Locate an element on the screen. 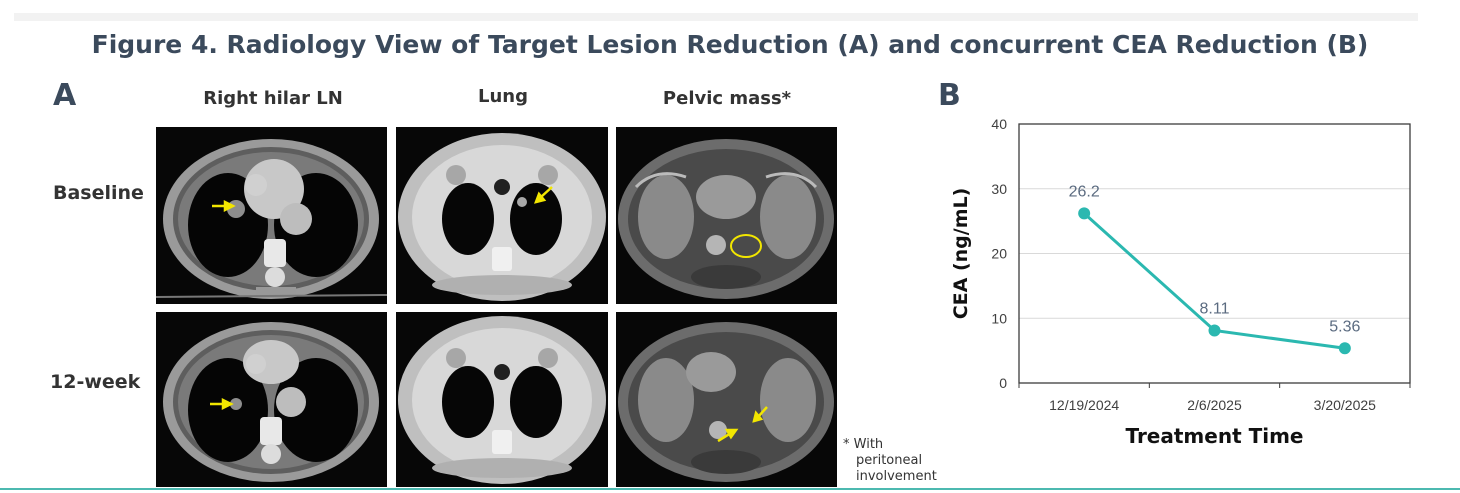 This screenshot has height=493, width=1460. panel-b-label: B is located at coordinates (949, 95).